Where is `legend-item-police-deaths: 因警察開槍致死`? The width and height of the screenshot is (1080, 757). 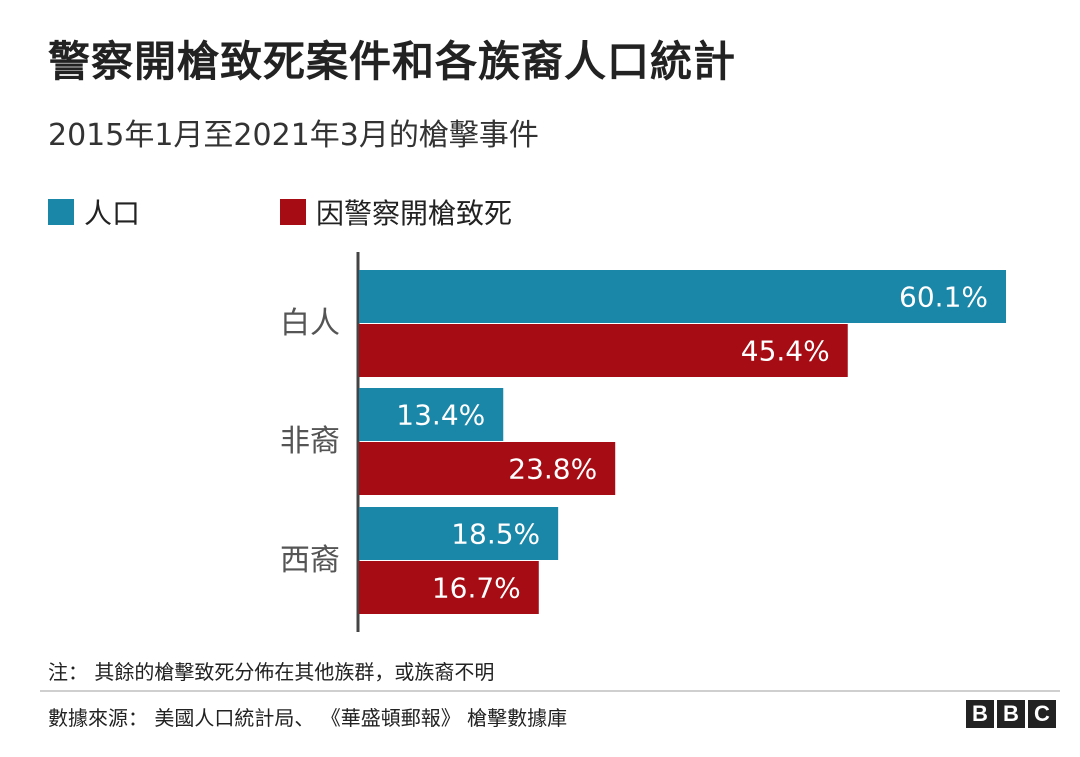
legend-item-police-deaths: 因警察開槍致死 is located at coordinates (396, 212).